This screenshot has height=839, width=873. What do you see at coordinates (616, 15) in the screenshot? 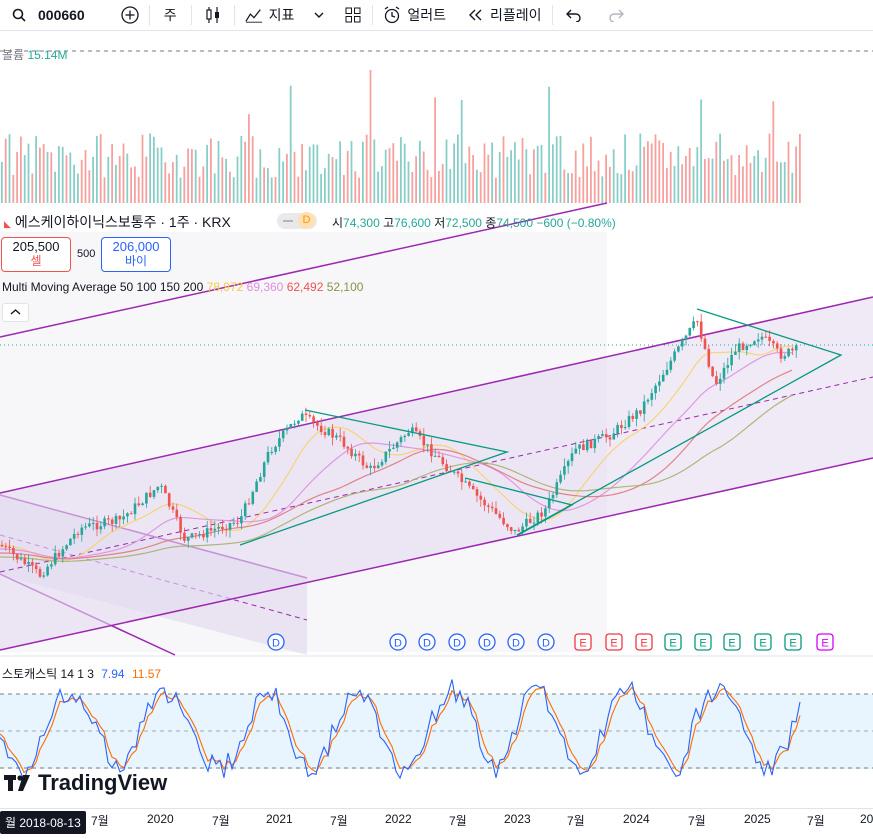
I see `redo-button` at bounding box center [616, 15].